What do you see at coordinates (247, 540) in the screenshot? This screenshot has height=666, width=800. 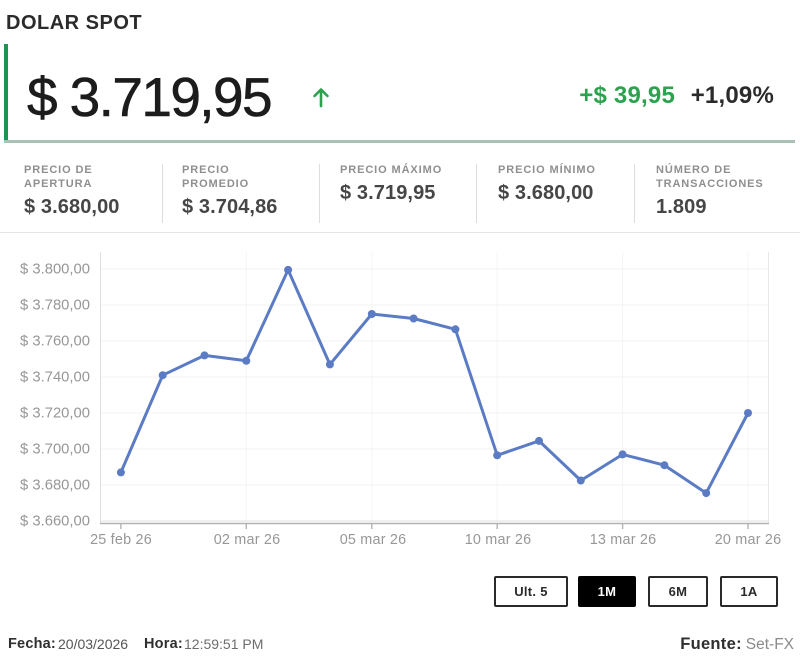 I see `svg-text: 02 mar 26` at bounding box center [247, 540].